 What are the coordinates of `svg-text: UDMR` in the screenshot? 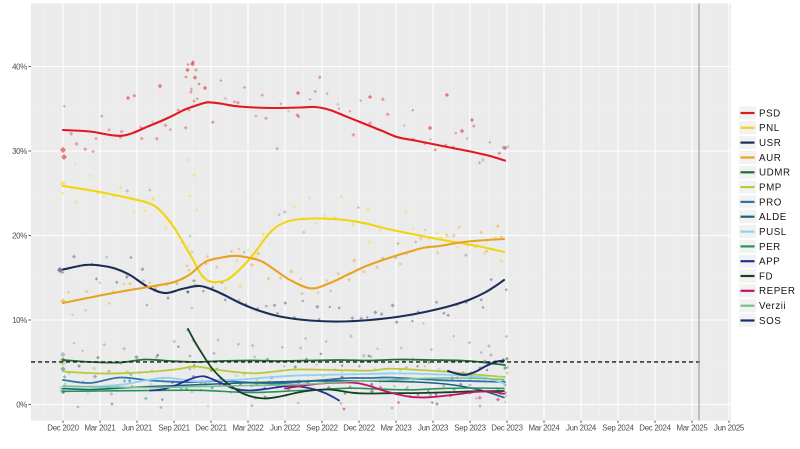 It's located at (775, 173).